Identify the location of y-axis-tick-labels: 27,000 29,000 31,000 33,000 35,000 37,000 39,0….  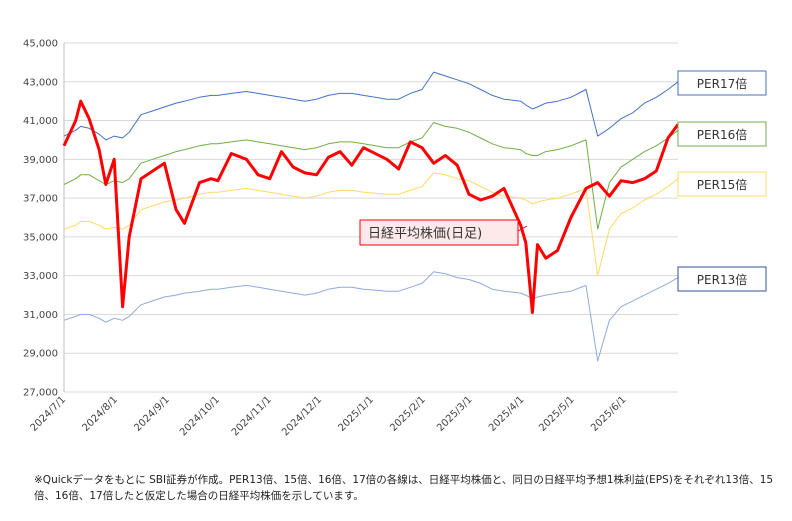
(40, 219).